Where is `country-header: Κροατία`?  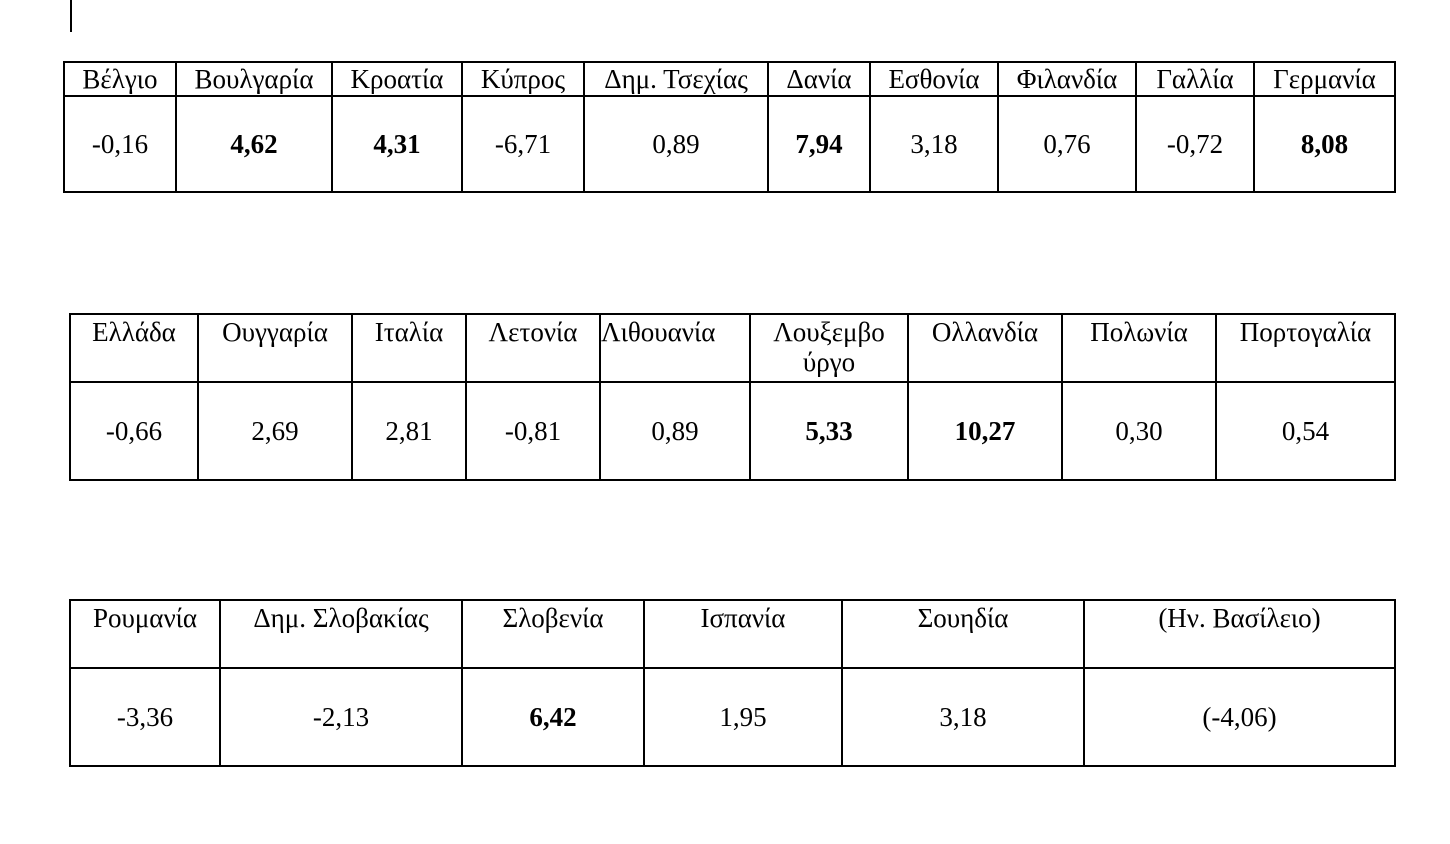
country-header: Κροατία is located at coordinates (397, 79).